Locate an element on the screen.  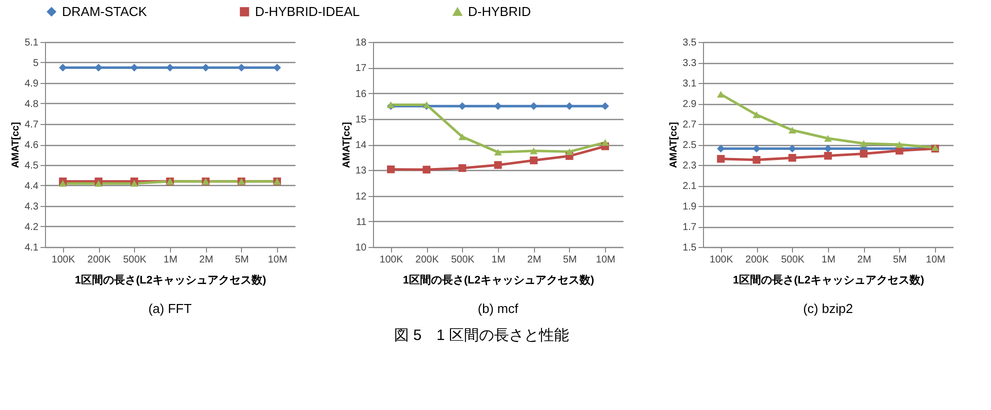
text: (b) mcf is located at coordinates (498, 308).